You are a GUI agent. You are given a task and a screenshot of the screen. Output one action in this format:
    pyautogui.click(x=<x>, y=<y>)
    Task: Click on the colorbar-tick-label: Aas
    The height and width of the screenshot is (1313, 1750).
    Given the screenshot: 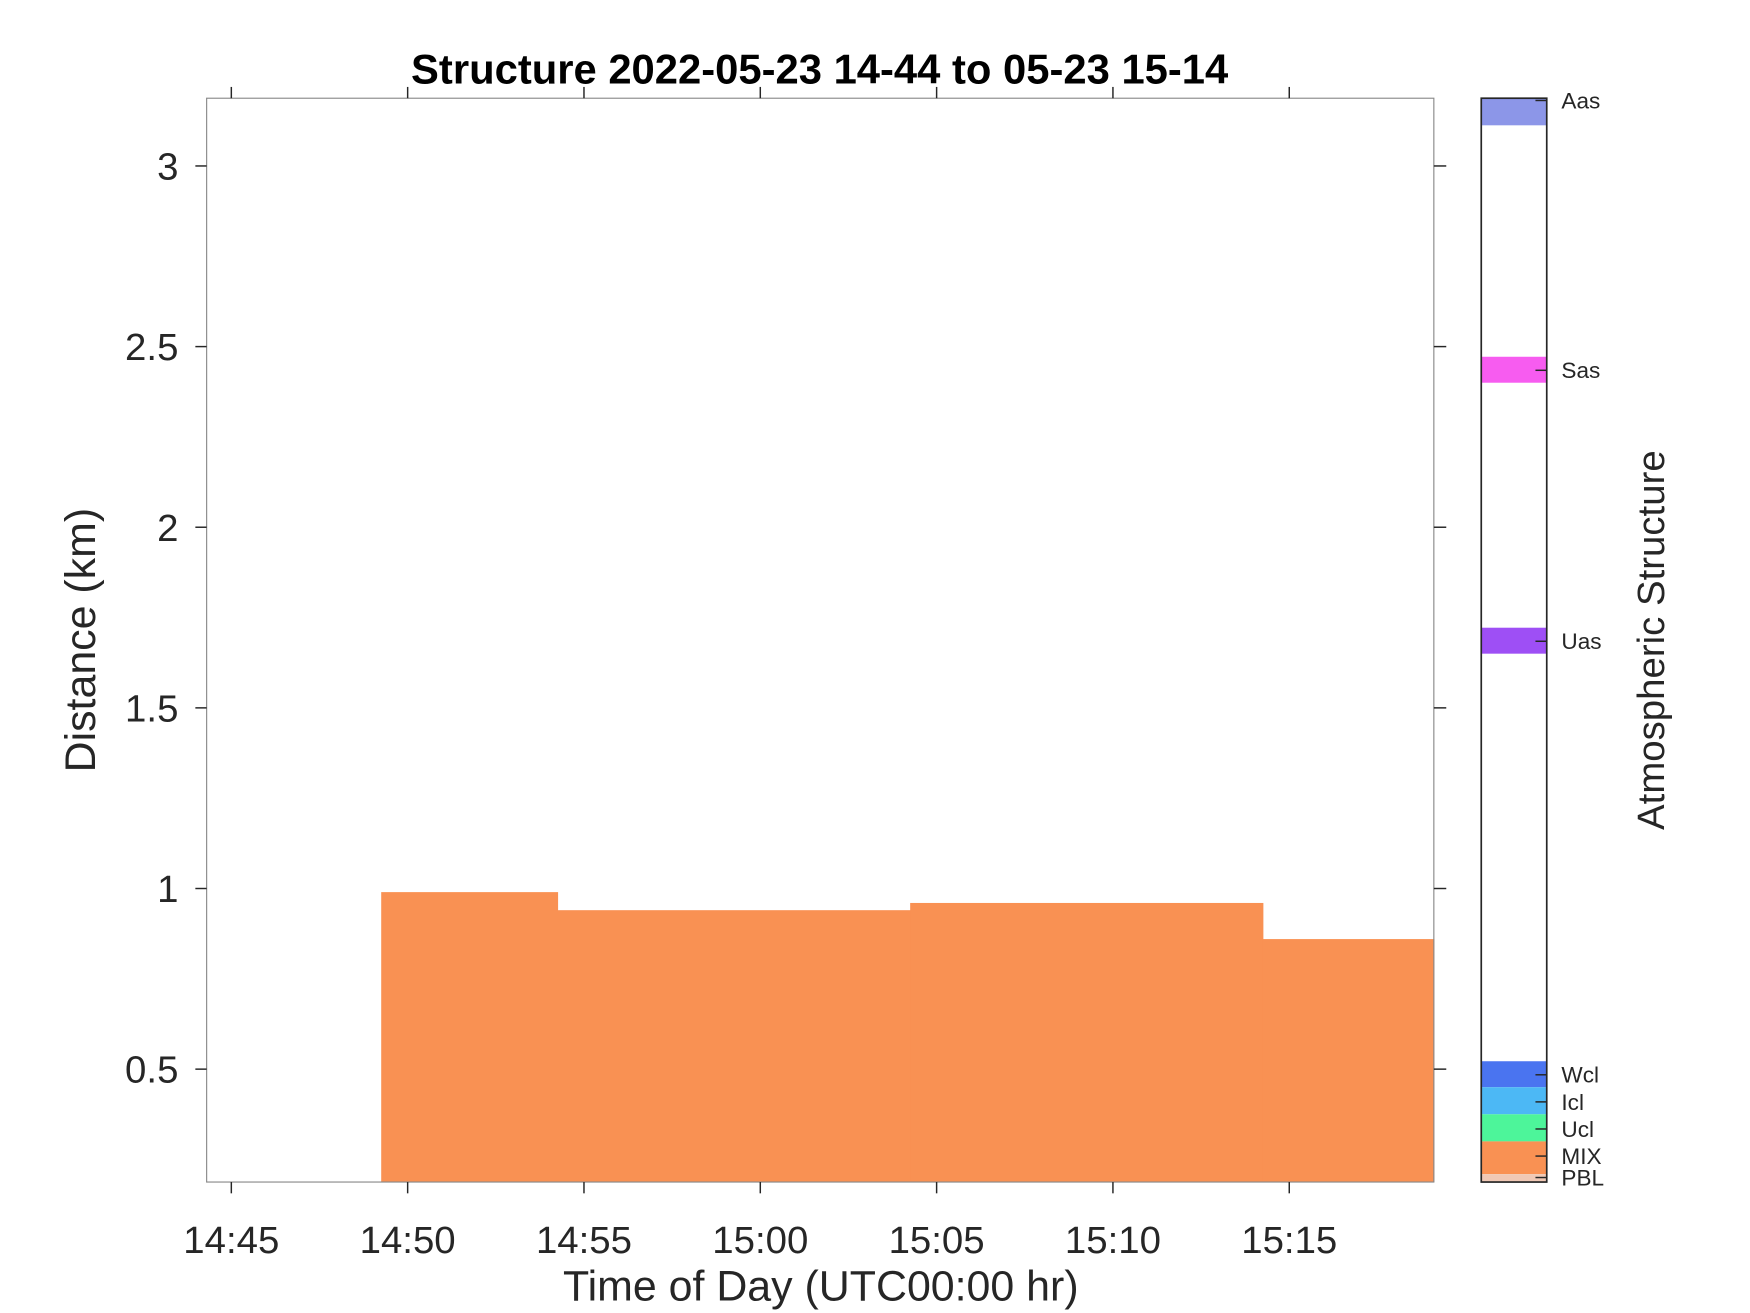 What is the action you would take?
    pyautogui.click(x=1580, y=100)
    